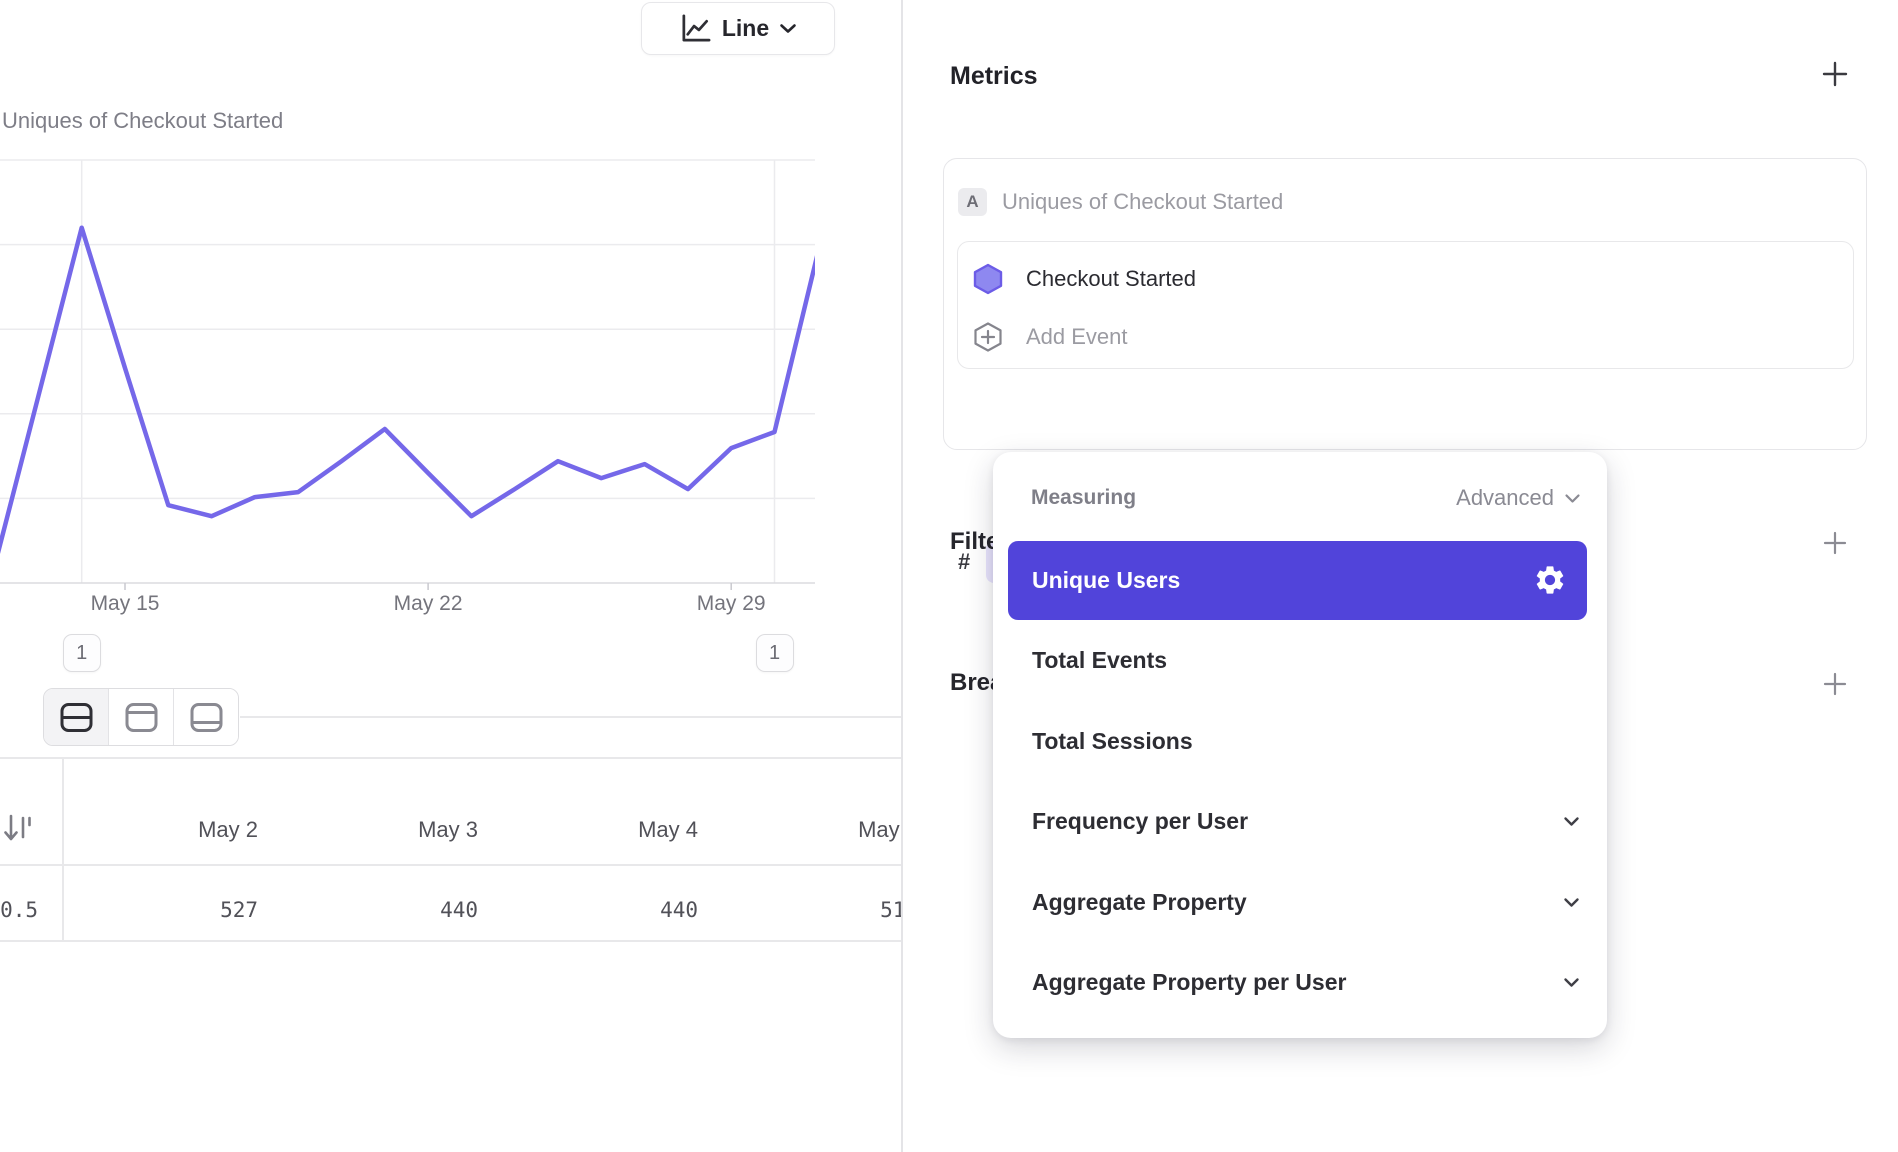  What do you see at coordinates (1835, 684) in the screenshot?
I see `add-breakdown-button` at bounding box center [1835, 684].